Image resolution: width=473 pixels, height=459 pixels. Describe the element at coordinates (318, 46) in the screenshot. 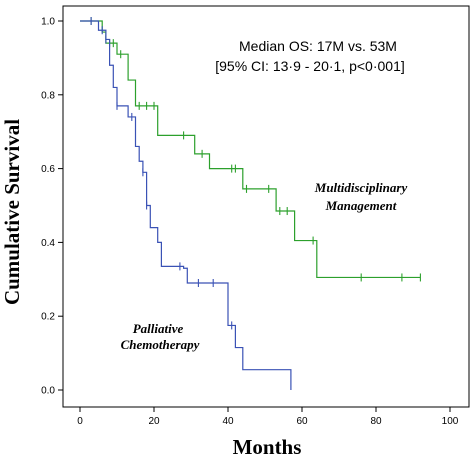

I see `annotation-median: Median OS: 17M vs. 53M` at that location.